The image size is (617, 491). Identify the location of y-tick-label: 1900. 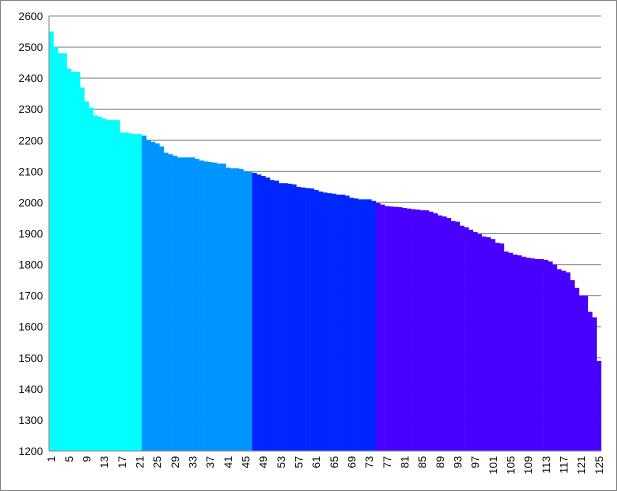
(31, 235).